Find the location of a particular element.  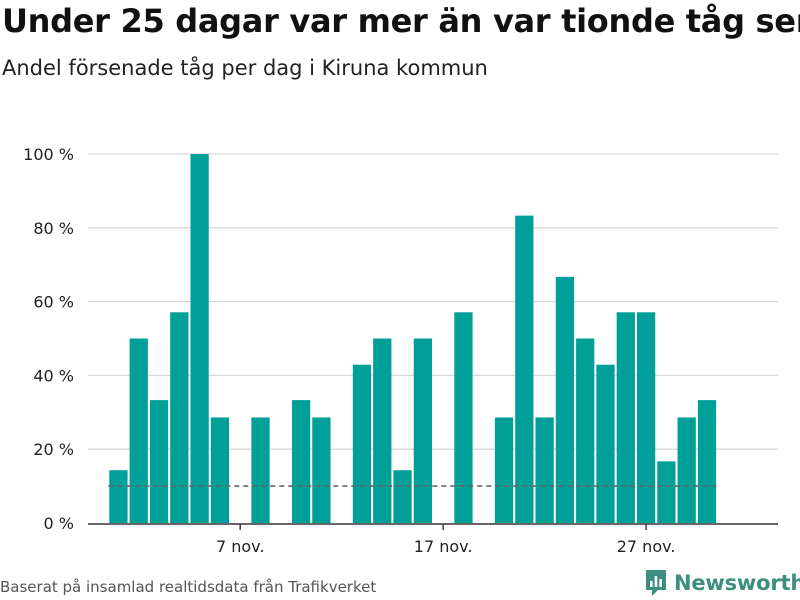

newsworthy-logo: Newsworthy is located at coordinates (722, 583).